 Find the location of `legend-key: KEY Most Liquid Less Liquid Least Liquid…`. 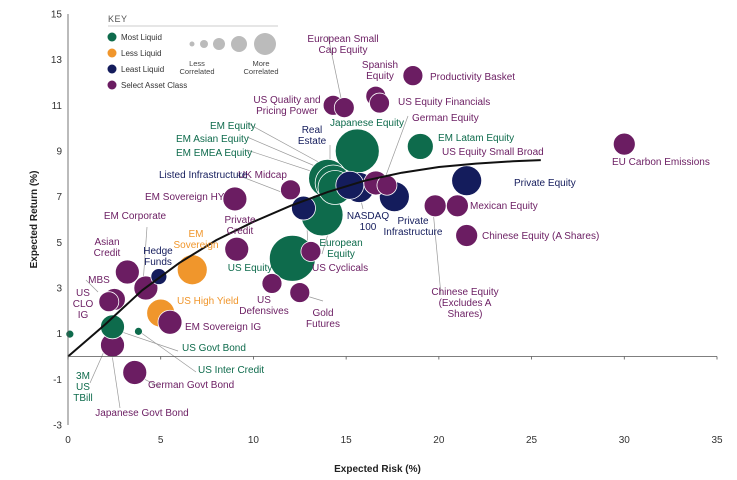

legend-key: KEY Most Liquid Less Liquid Least Liquid… is located at coordinates (193, 52).